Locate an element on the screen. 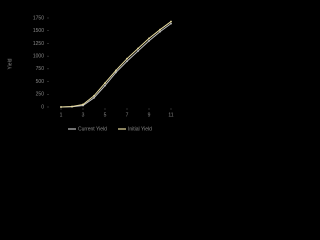 This screenshot has width=320, height=240. y-tick-label: 0 is located at coordinates (42, 107).